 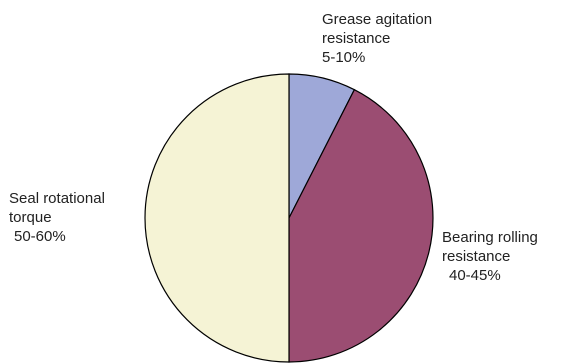 What do you see at coordinates (40, 236) in the screenshot?
I see `label-seal-line-3: 50-60%` at bounding box center [40, 236].